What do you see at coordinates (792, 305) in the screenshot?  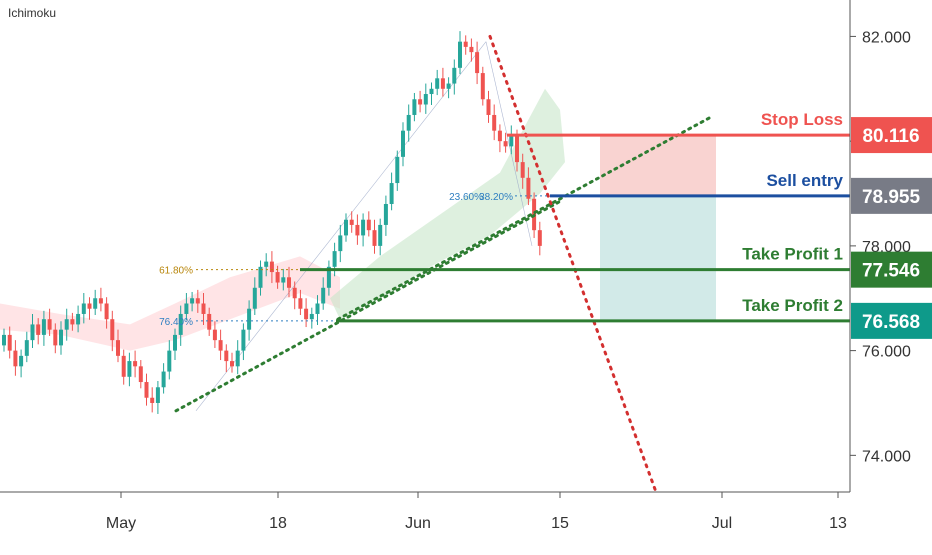 I see `level-label-3: Take Profit 2` at bounding box center [792, 305].